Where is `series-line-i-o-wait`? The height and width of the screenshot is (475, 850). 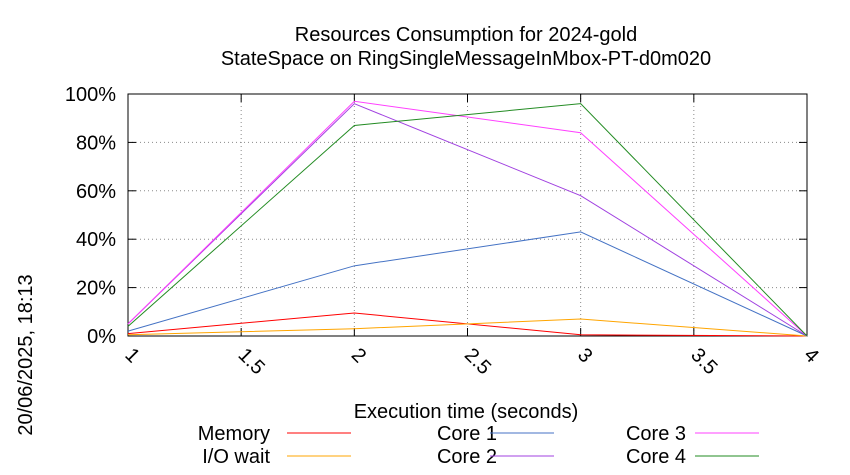
series-line-i-o-wait is located at coordinates (467, 327).